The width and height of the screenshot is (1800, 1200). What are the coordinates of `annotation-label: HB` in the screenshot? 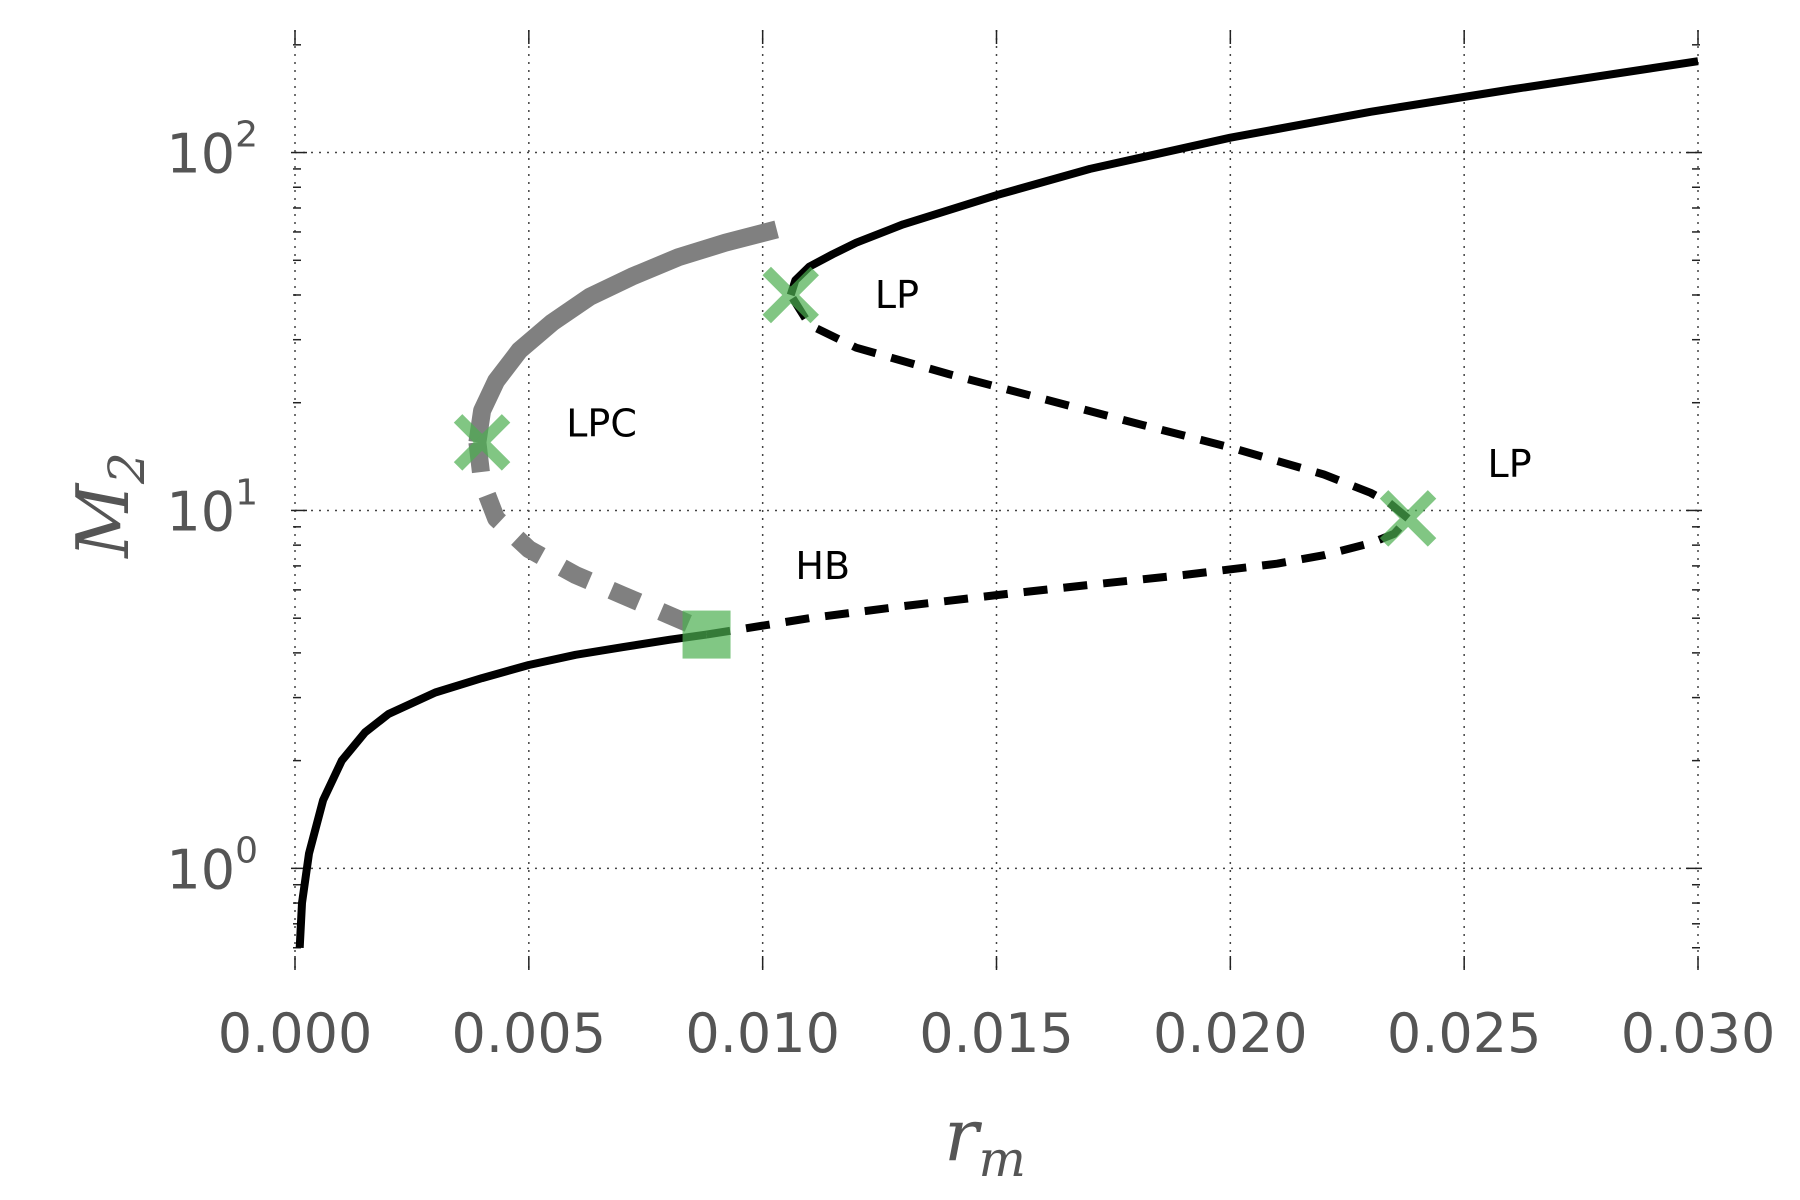 It's located at (822, 566).